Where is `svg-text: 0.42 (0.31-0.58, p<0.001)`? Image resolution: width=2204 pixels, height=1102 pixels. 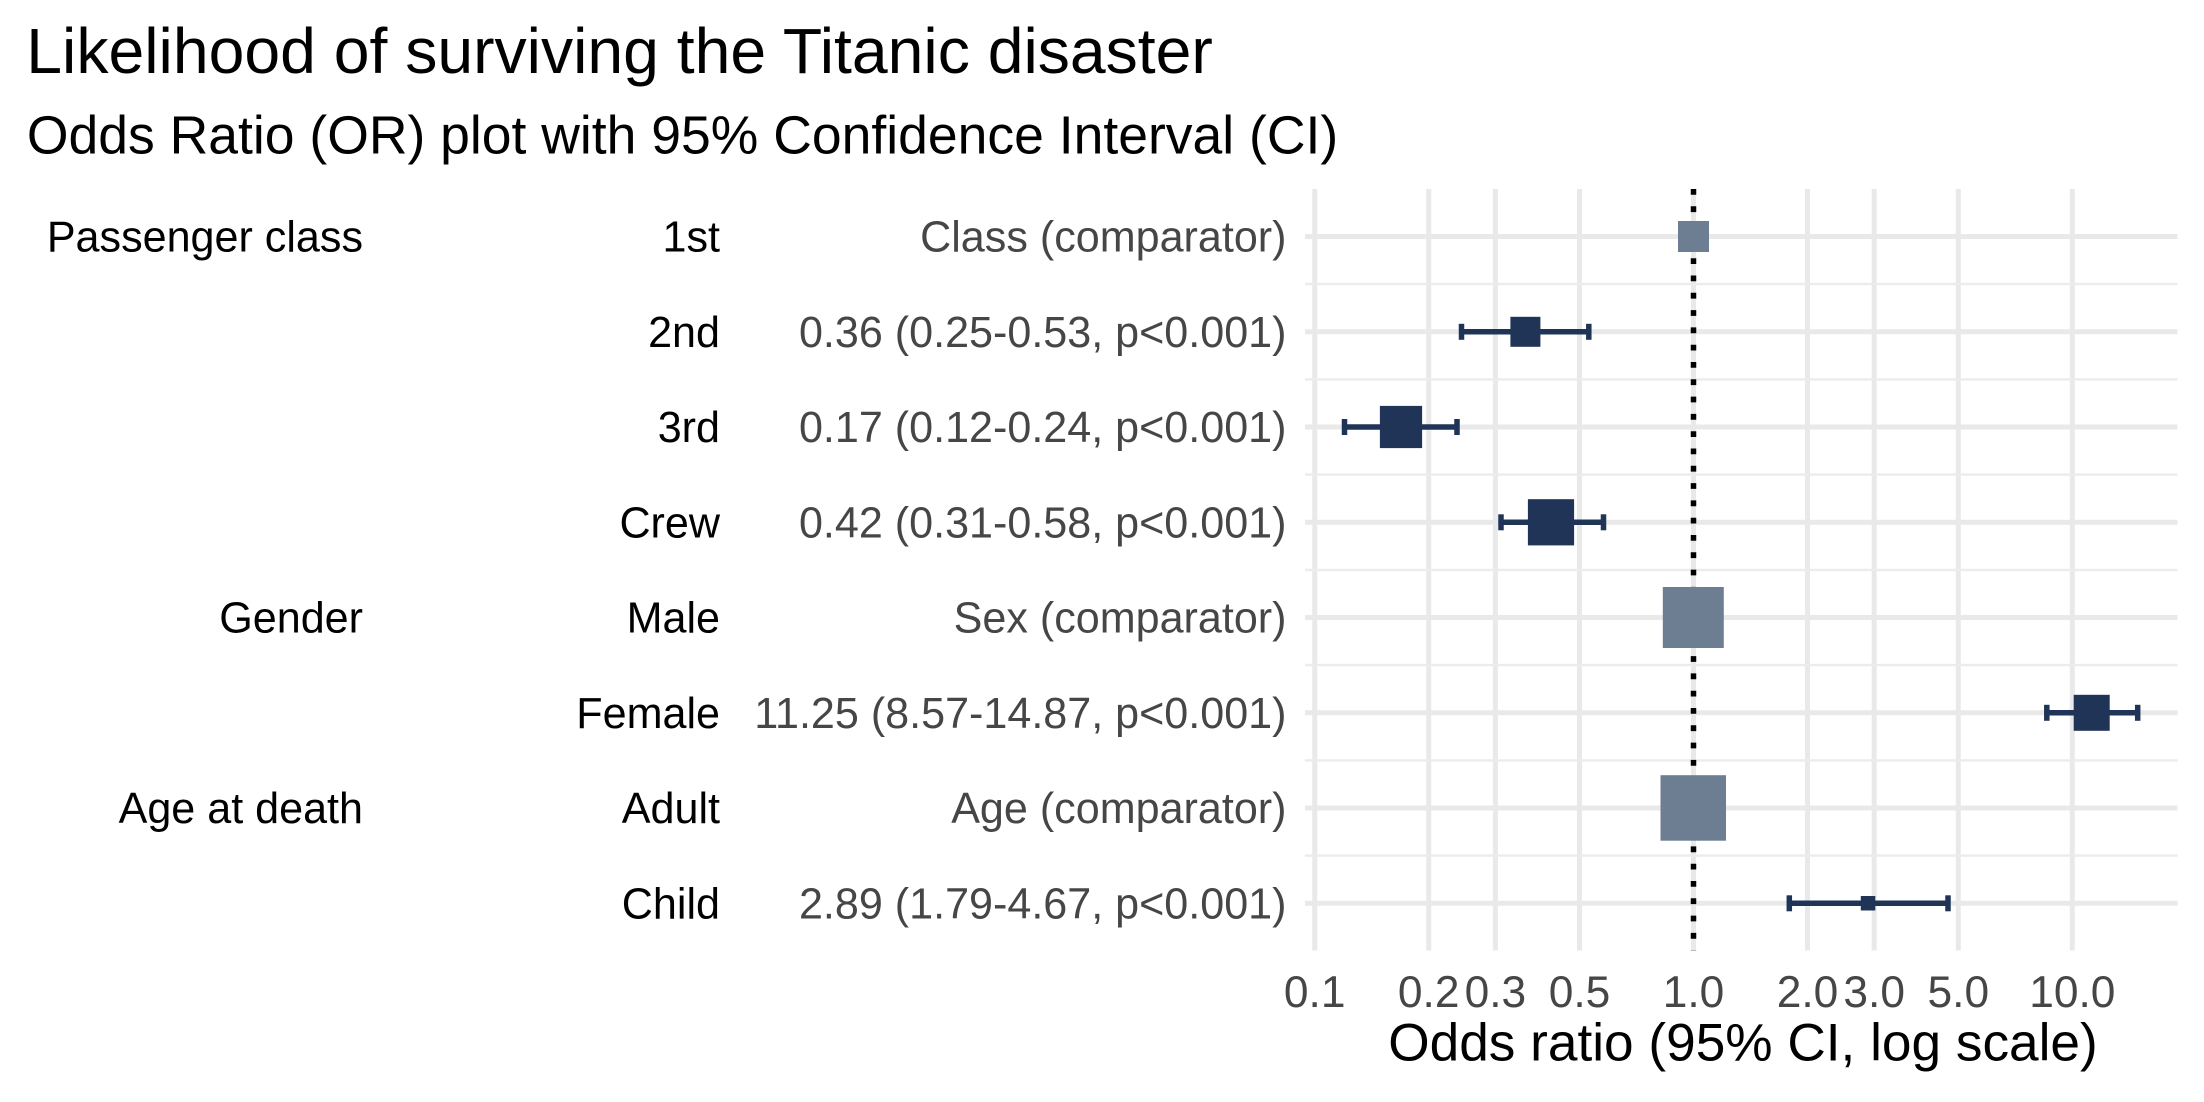
svg-text: 0.42 (0.31-0.58, p<0.001) is located at coordinates (1043, 524).